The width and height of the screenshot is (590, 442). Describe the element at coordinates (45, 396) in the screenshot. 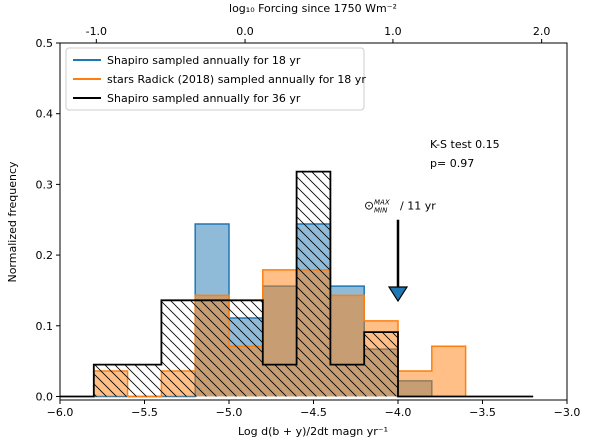

I see `y-tick-label-0: 0.0` at that location.